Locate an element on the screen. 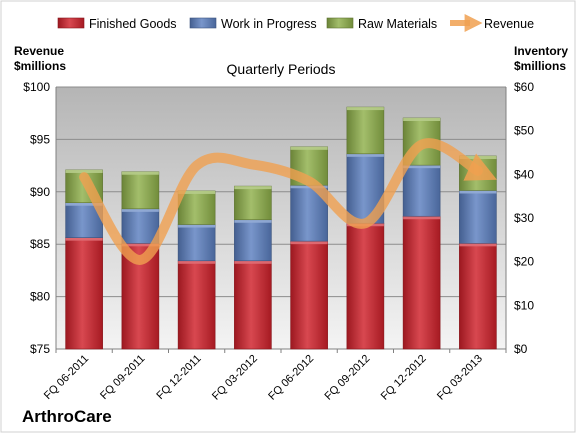 The width and height of the screenshot is (576, 433). y-right-label: Inventory is located at coordinates (541, 51).